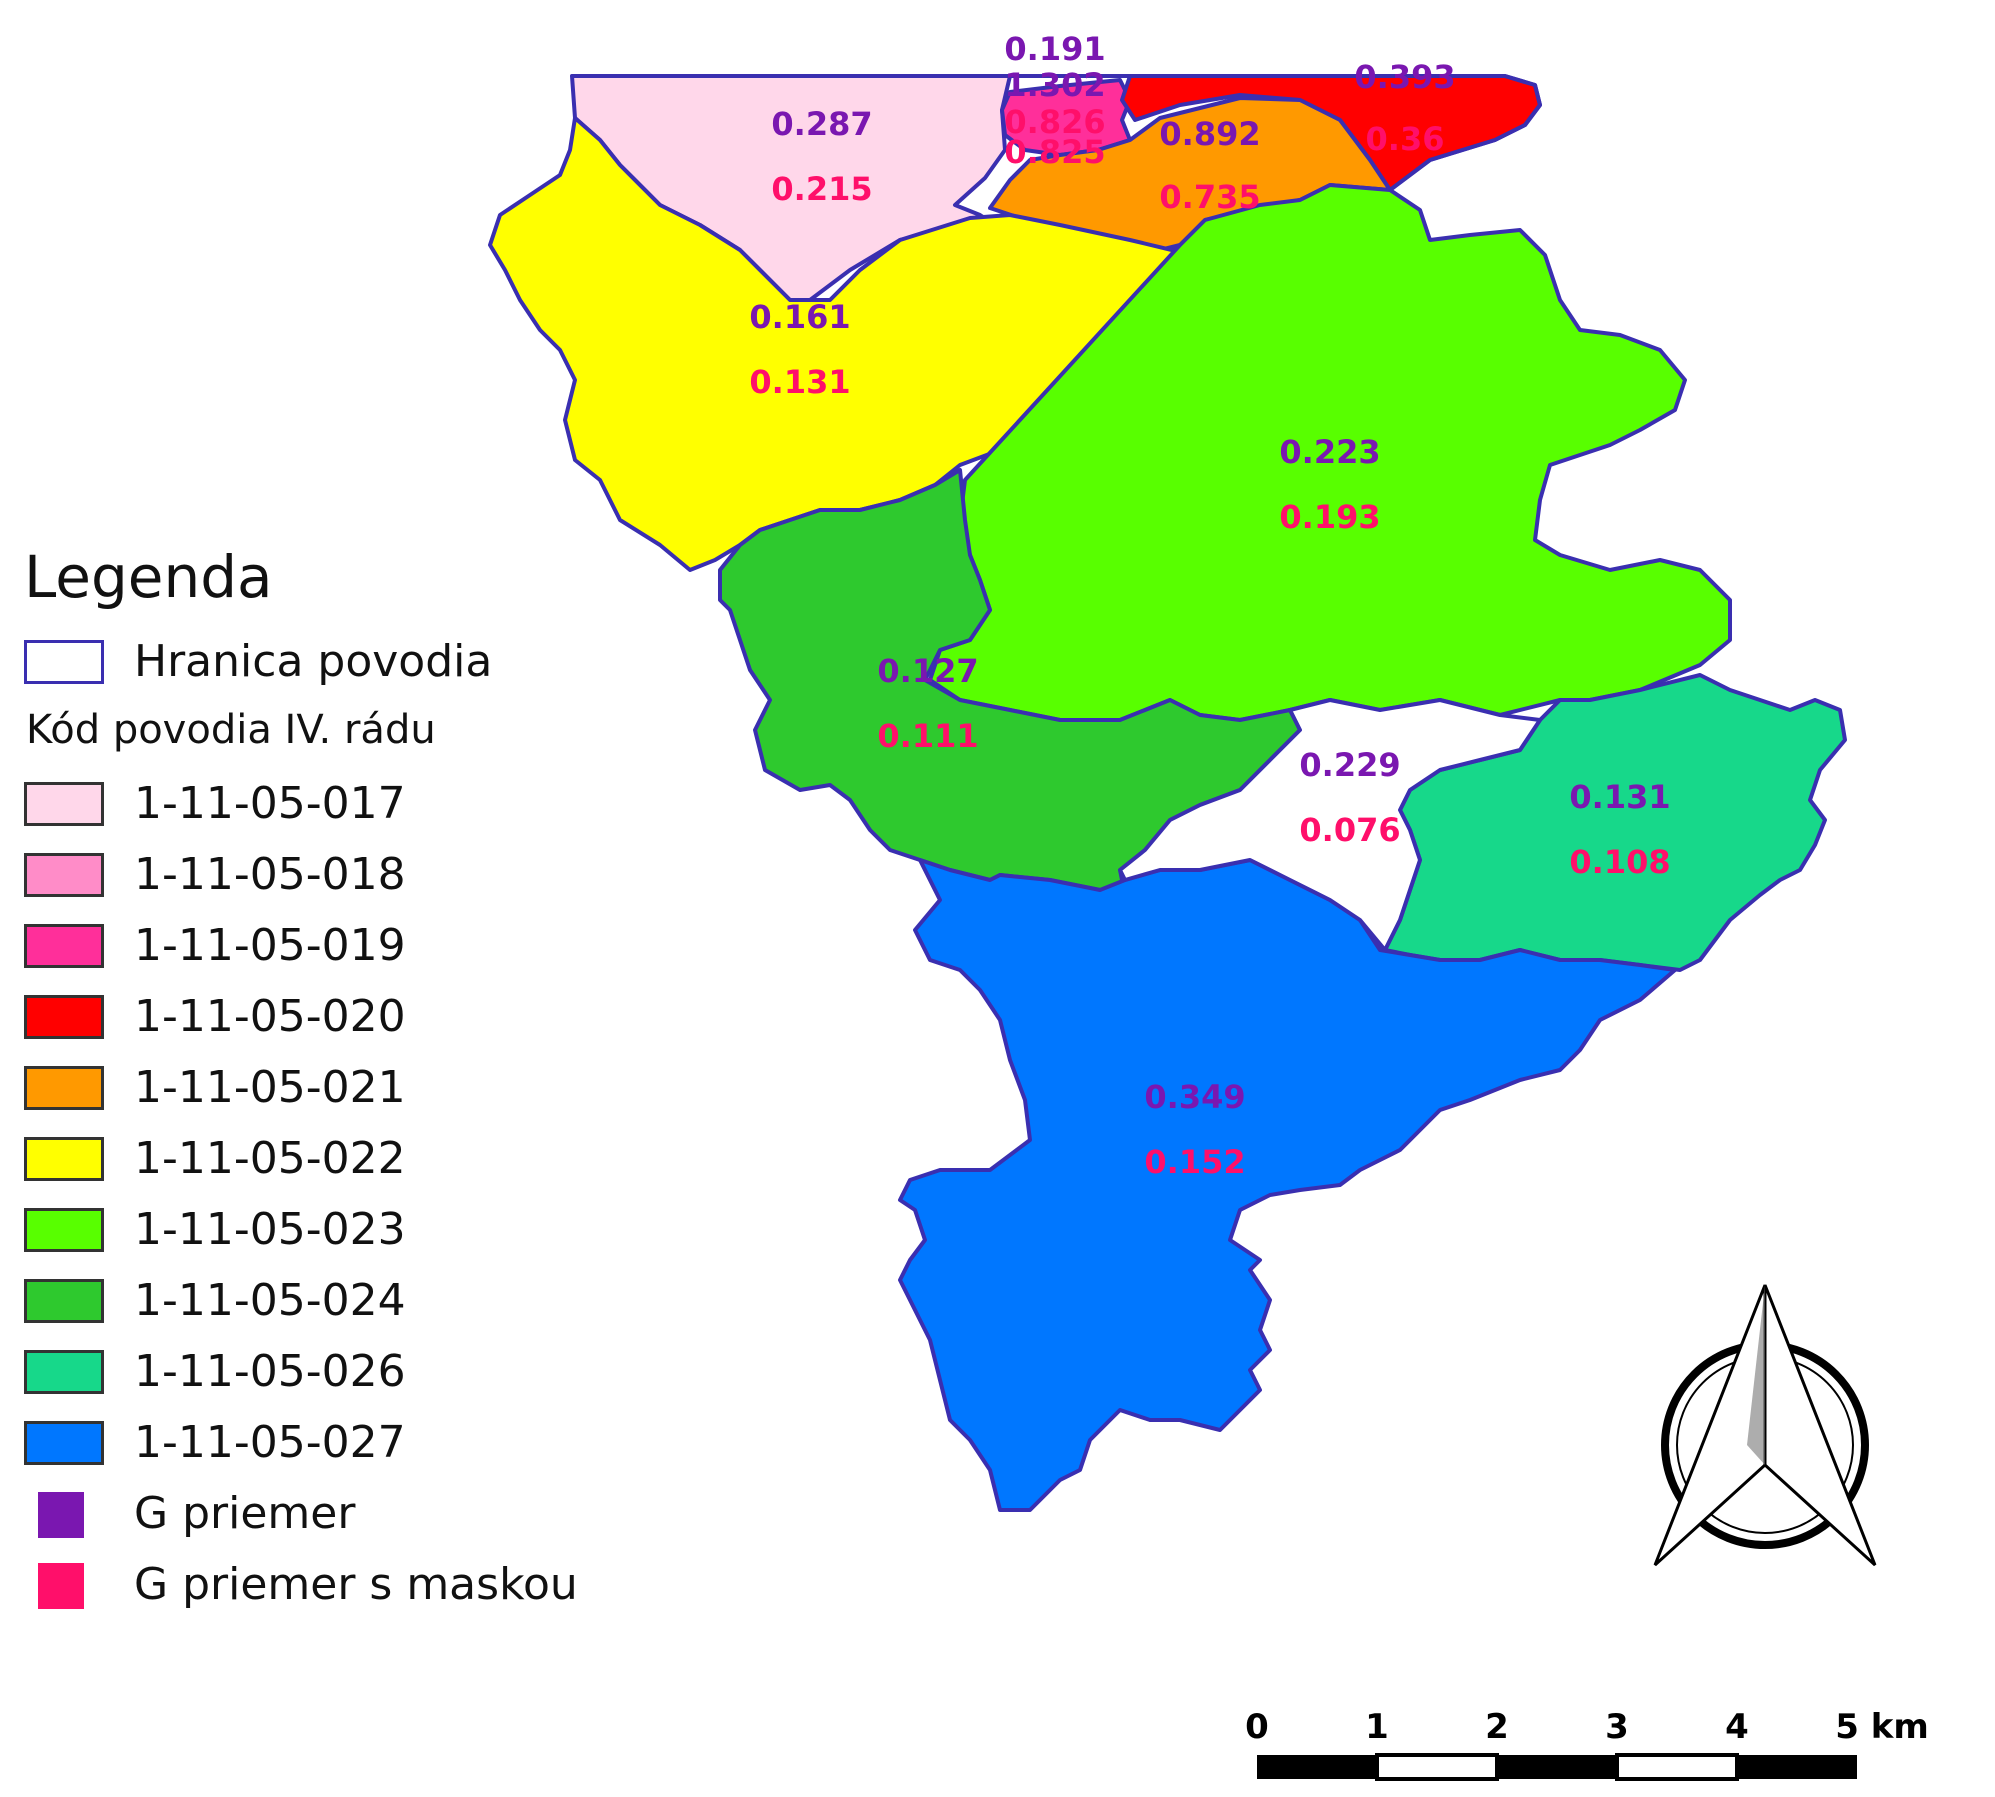 The image size is (1995, 1797). Describe the element at coordinates (1617, 1727) in the screenshot. I see `scale-tick-label: 3` at that location.